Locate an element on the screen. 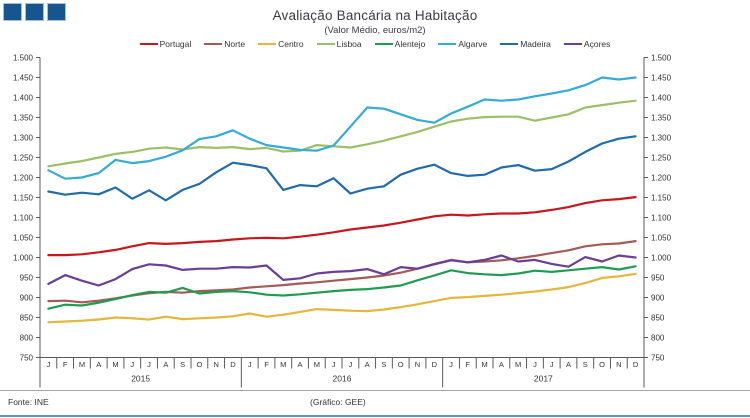 The height and width of the screenshot is (418, 750). legend-label-norte: Norte is located at coordinates (235, 44).